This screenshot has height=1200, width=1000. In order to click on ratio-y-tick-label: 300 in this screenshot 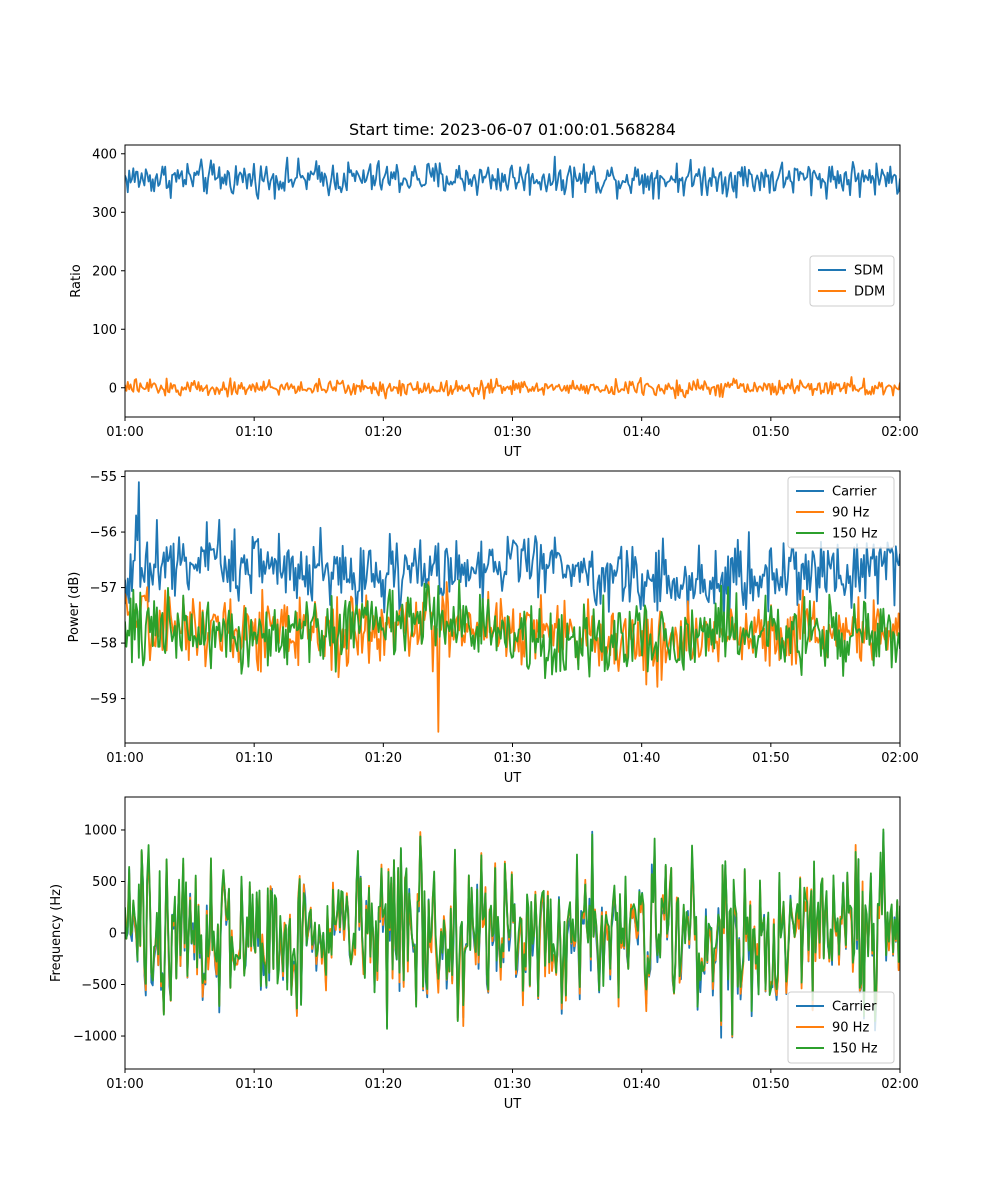, I will do `click(104, 213)`.